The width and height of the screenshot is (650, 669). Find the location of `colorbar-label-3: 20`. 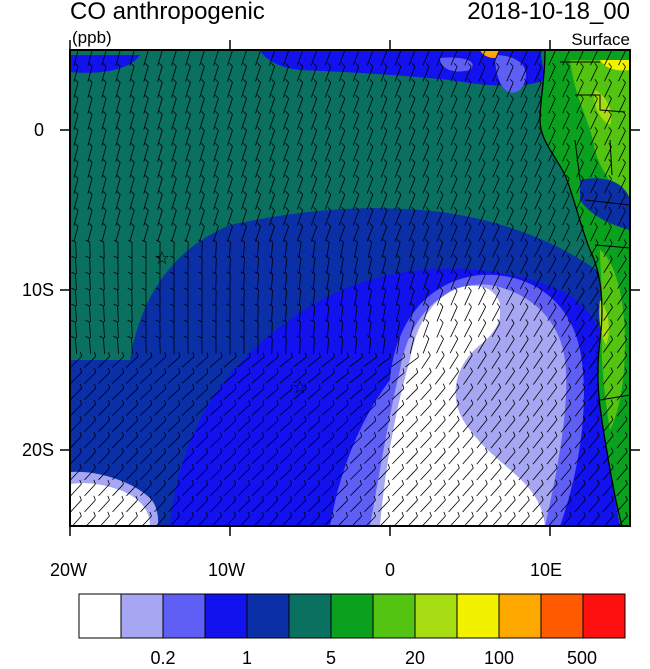

colorbar-label-3: 20 is located at coordinates (415, 658).